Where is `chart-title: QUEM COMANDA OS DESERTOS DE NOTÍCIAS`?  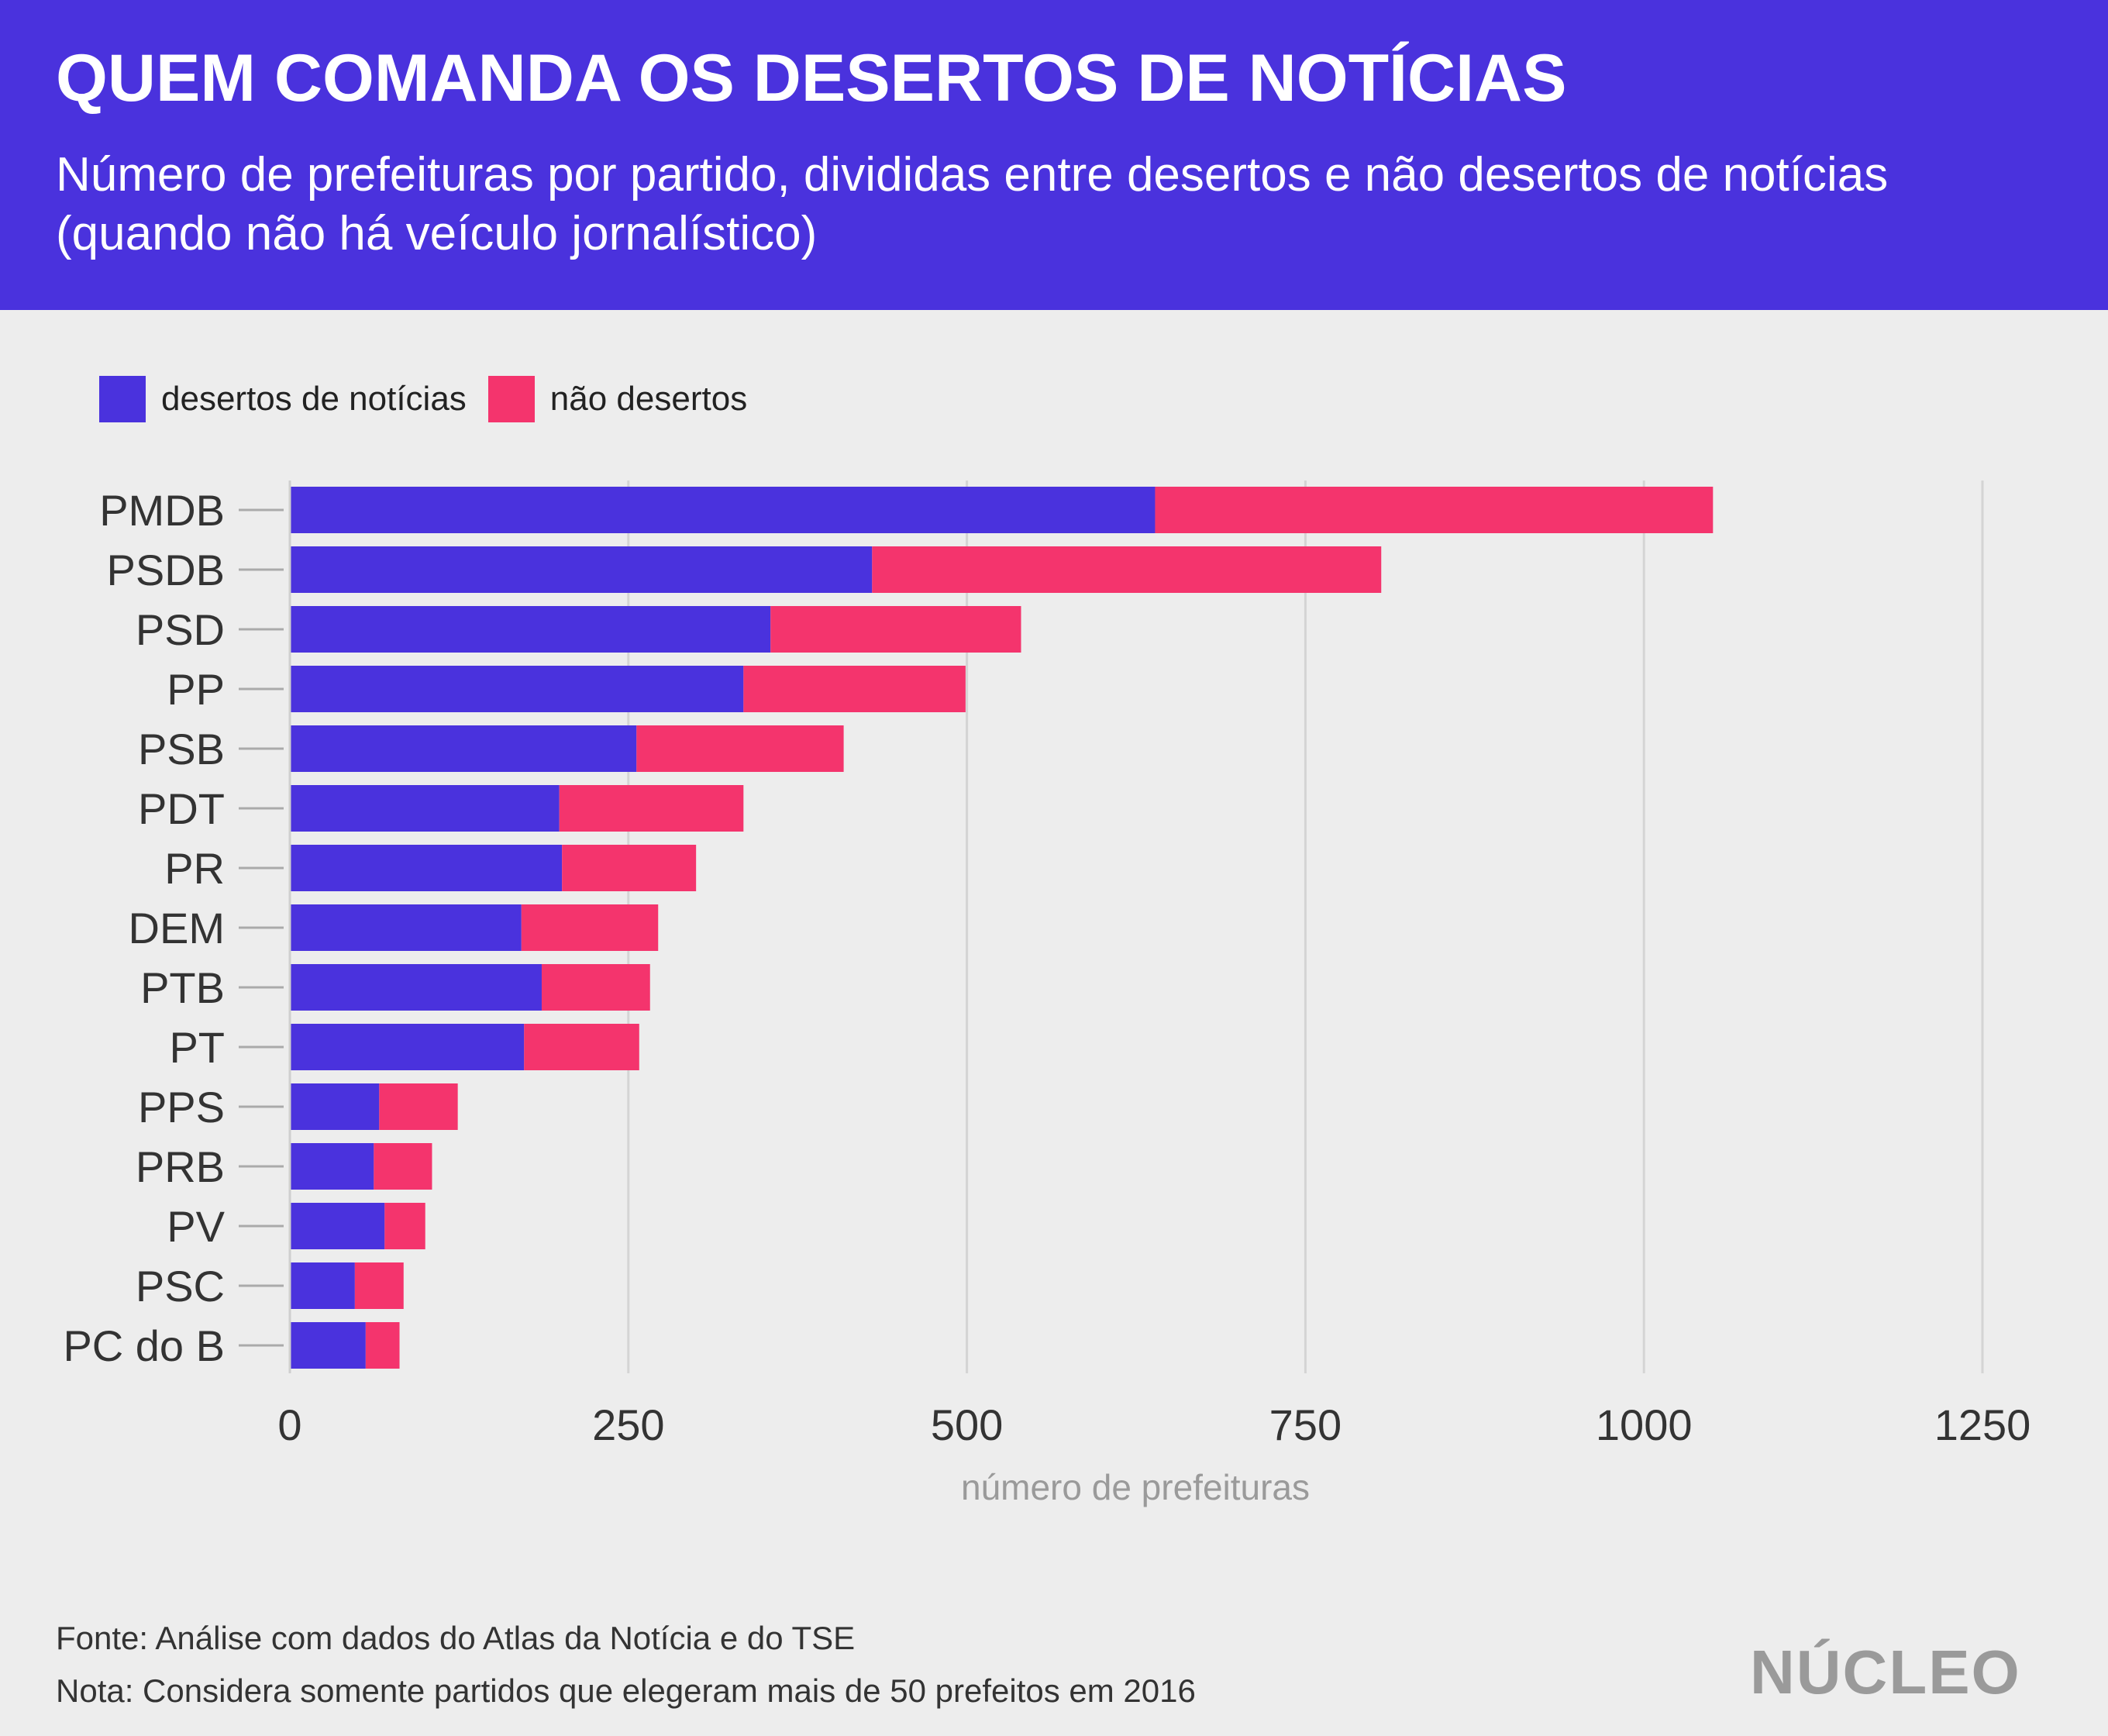 chart-title: QUEM COMANDA OS DESERTOS DE NOTÍCIAS is located at coordinates (811, 78).